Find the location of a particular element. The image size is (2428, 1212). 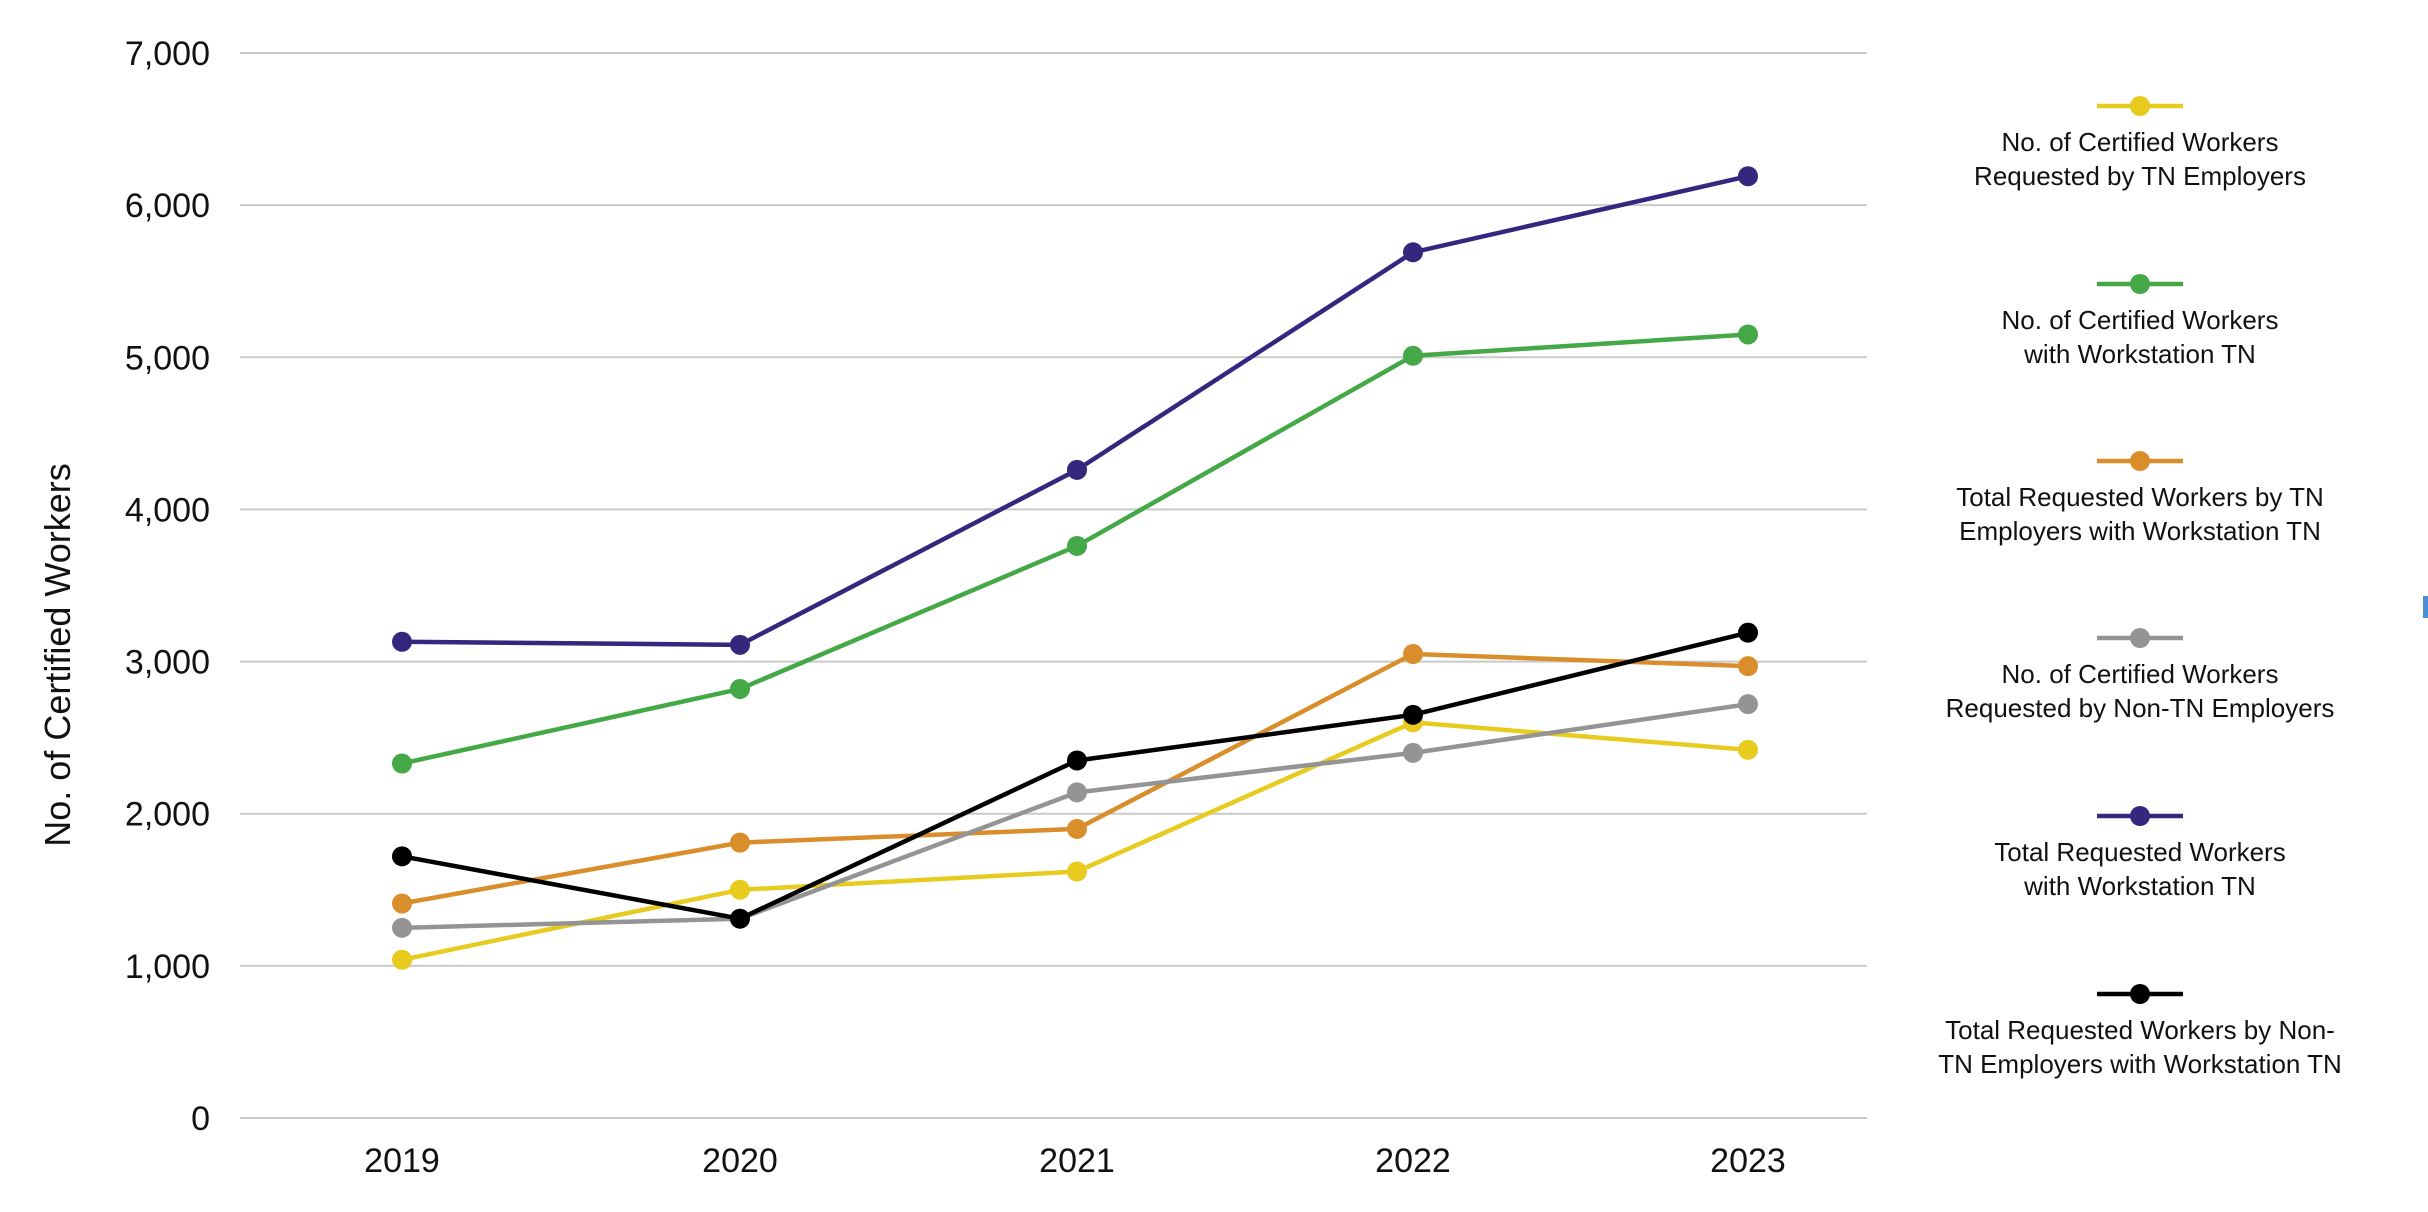

legend-label-line-6-1: Total Requested Workers by Non- is located at coordinates (2140, 1030).